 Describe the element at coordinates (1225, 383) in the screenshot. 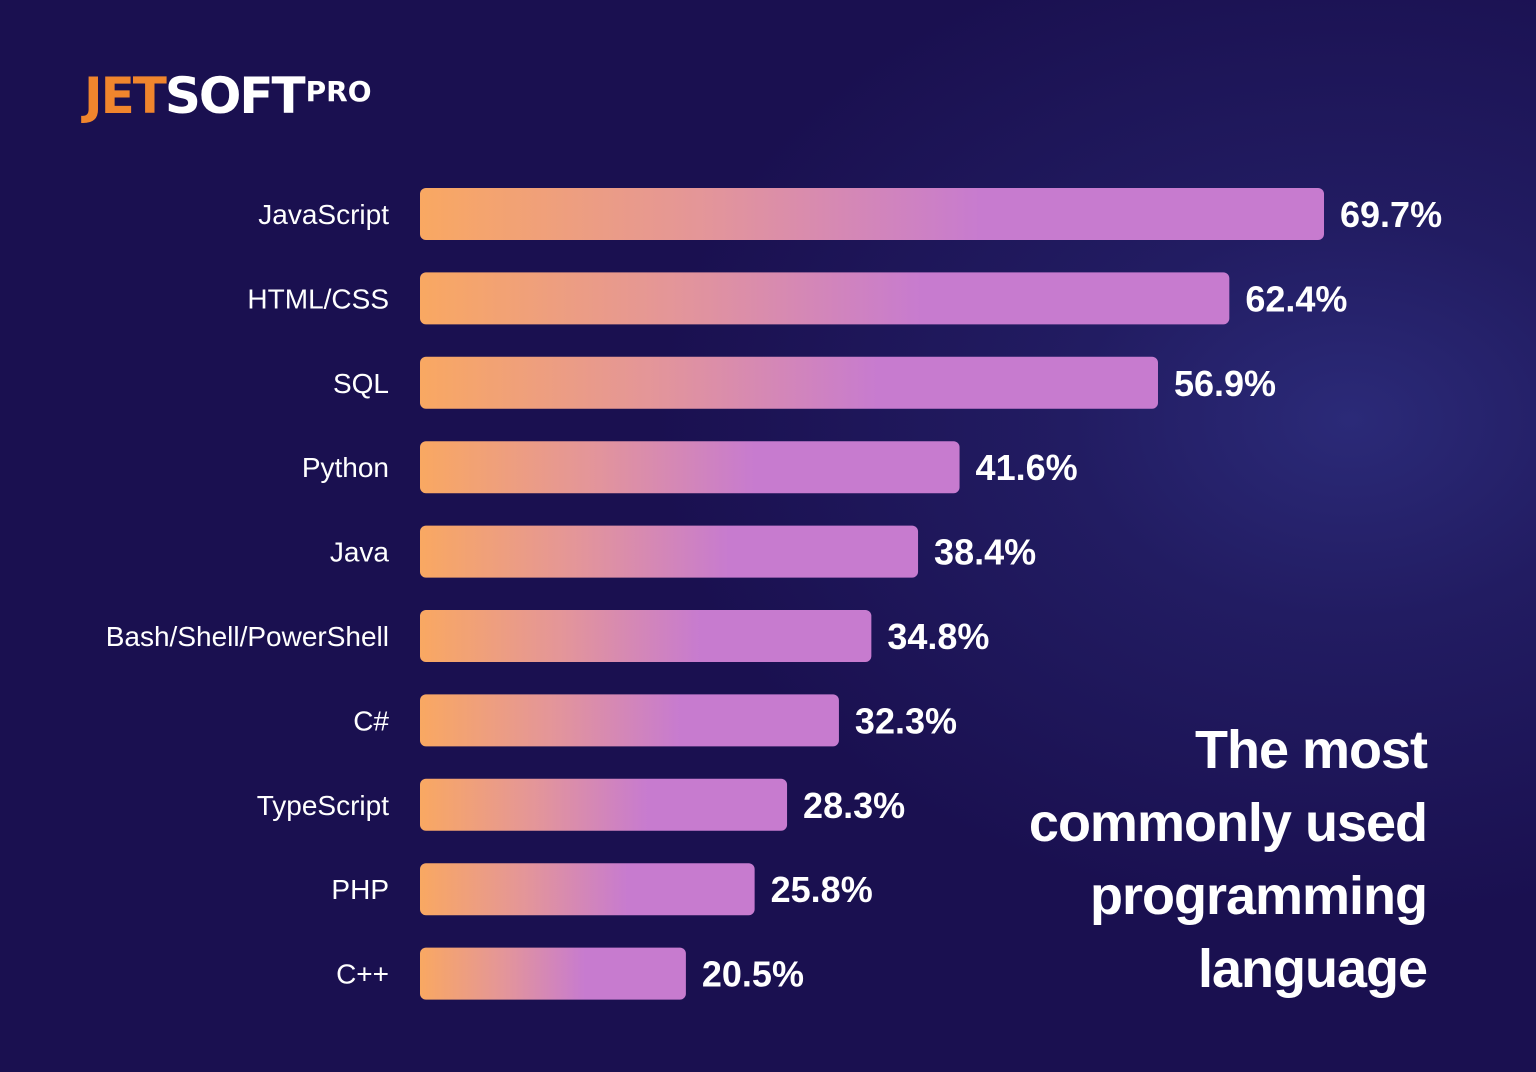

I see `value-label: 56.9%` at that location.